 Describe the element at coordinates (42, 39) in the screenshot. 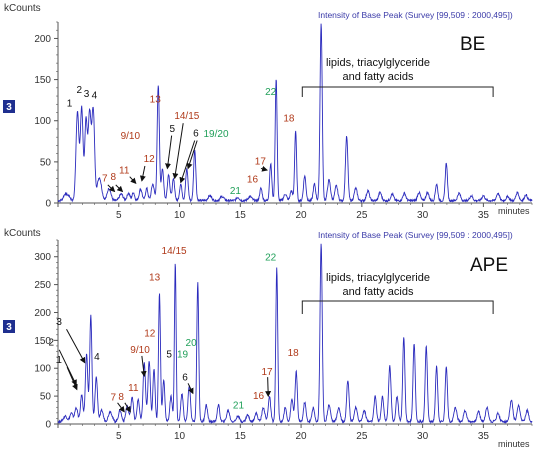

I see `be-y-tick-label: 200` at that location.